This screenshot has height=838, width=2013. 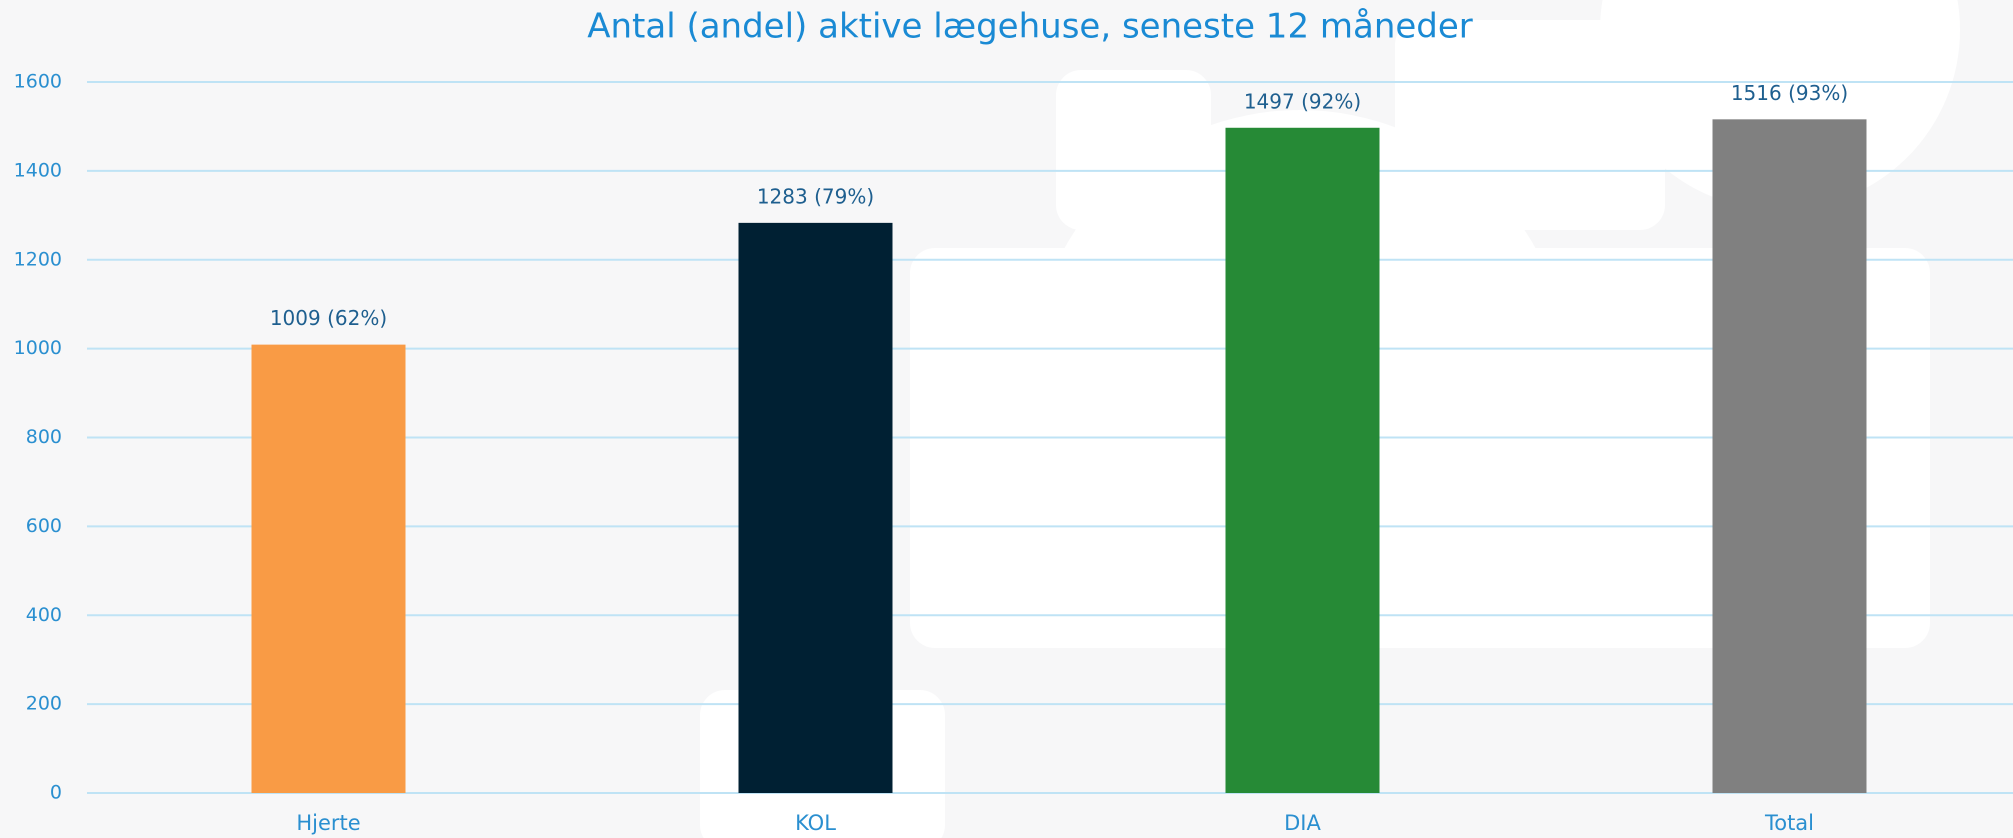 I want to click on data-label: 1283 (79%), so click(x=815, y=196).